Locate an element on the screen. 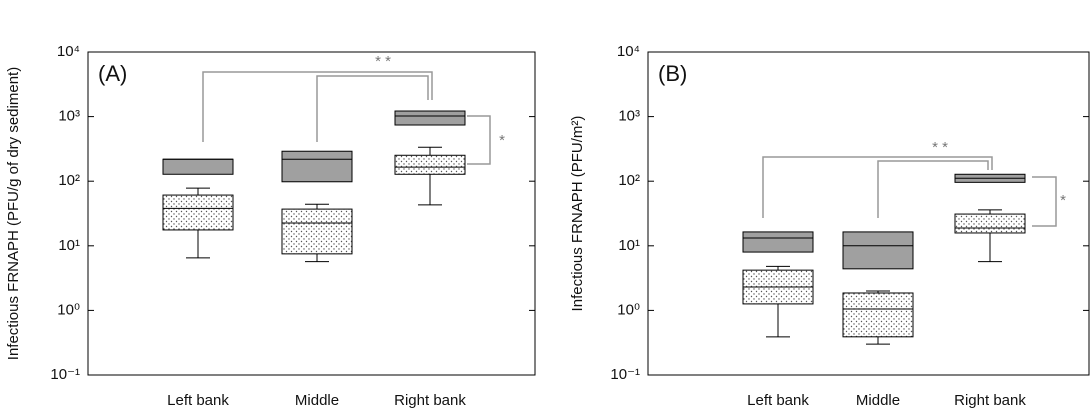 The width and height of the screenshot is (1091, 413). panel-label: (A) is located at coordinates (112, 73).